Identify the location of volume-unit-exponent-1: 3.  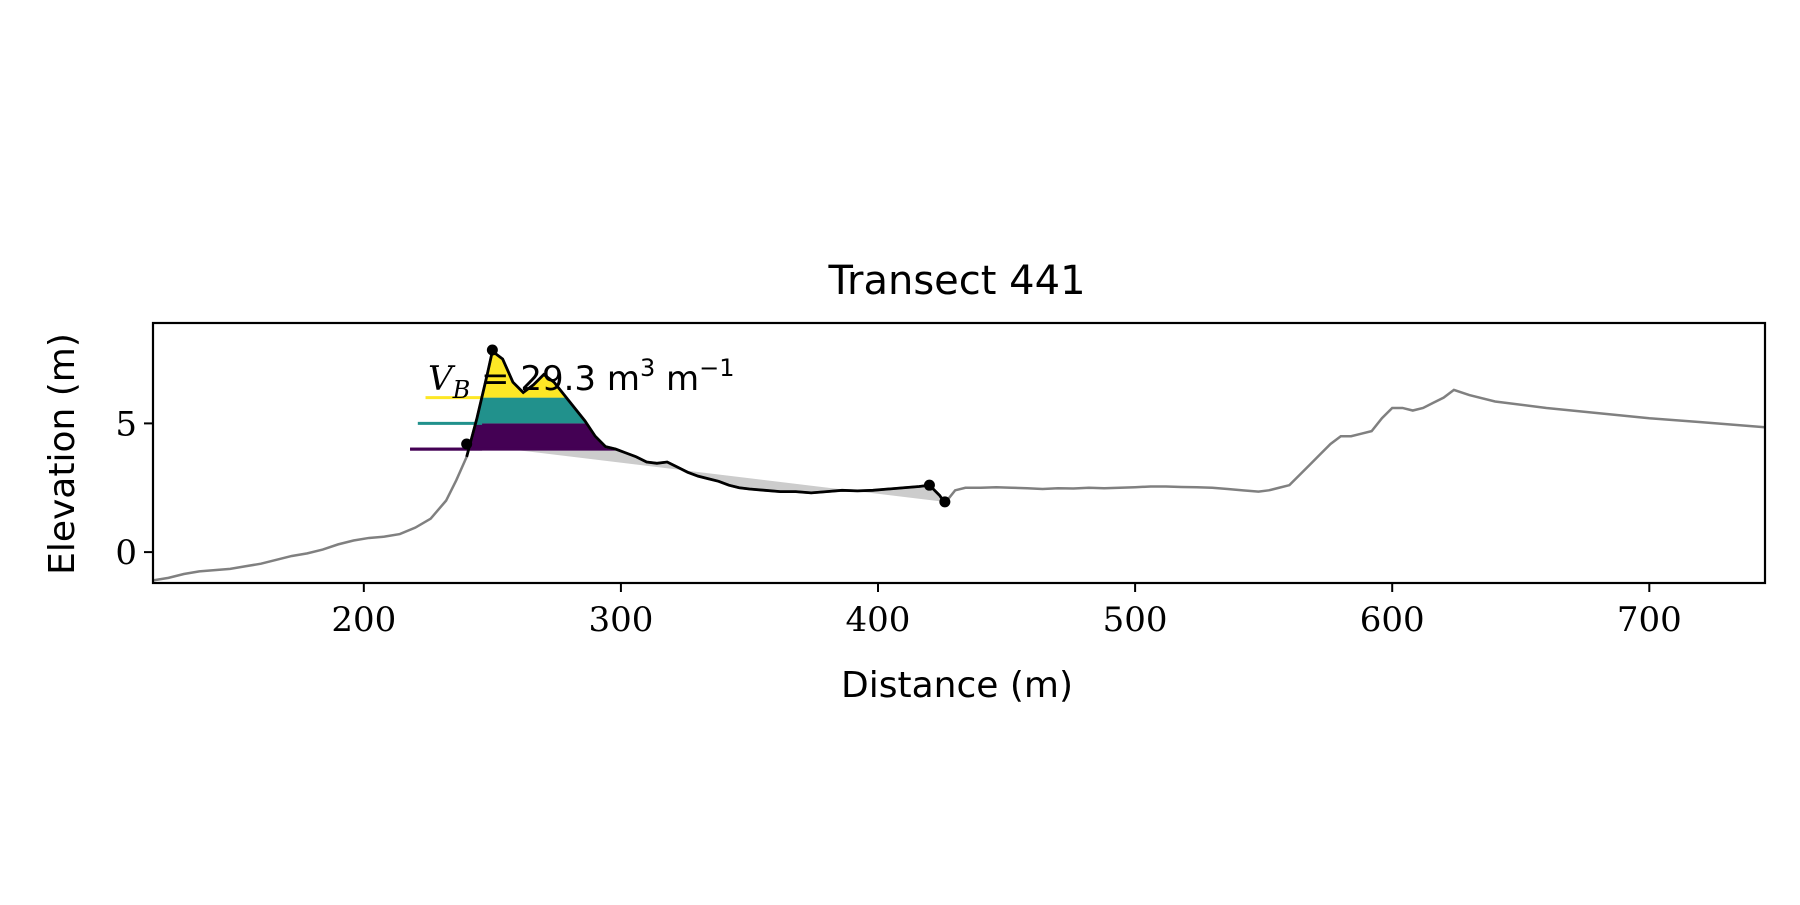
(647, 368).